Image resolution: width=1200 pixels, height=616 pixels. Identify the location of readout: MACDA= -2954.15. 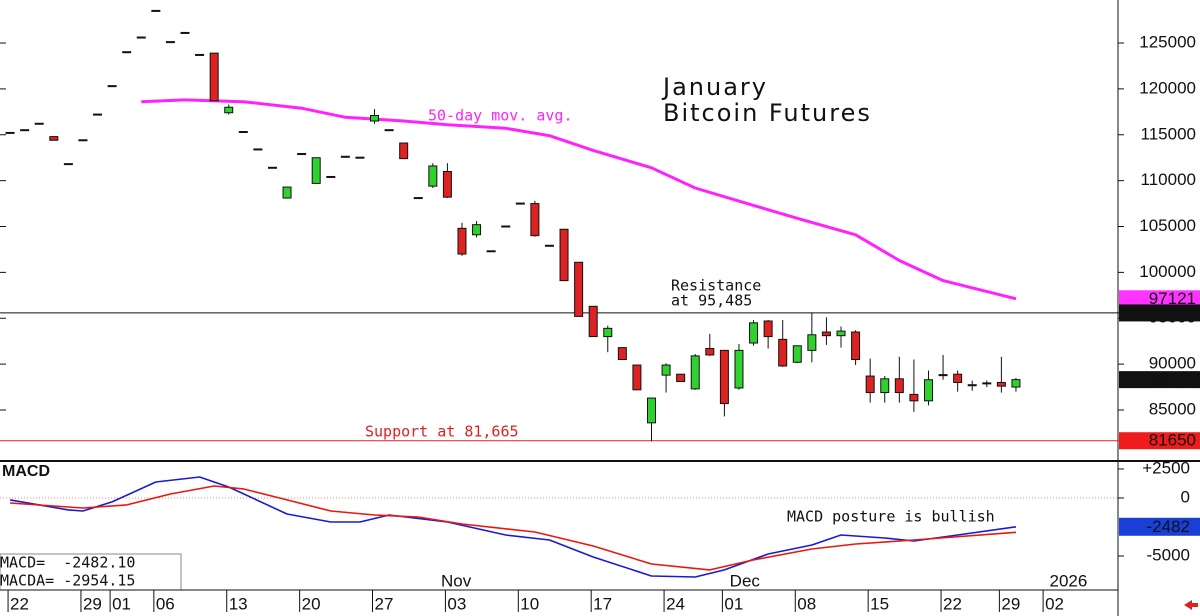
(67, 581).